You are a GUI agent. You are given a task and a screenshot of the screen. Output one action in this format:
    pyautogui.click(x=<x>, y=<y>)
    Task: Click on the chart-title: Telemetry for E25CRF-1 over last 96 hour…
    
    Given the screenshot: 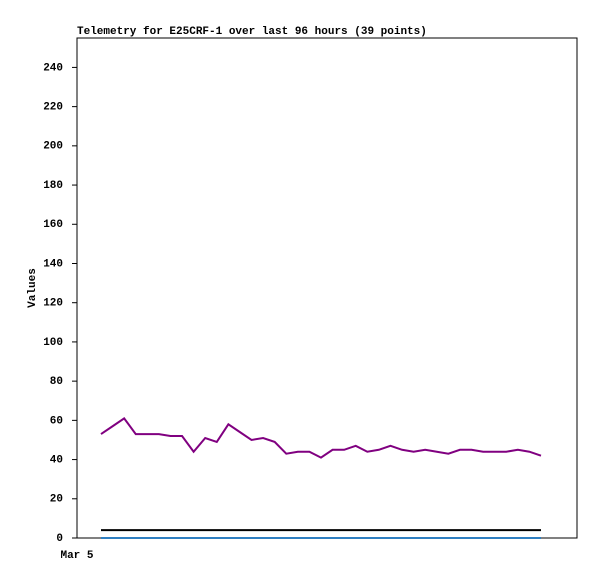 What is the action you would take?
    pyautogui.click(x=252, y=32)
    